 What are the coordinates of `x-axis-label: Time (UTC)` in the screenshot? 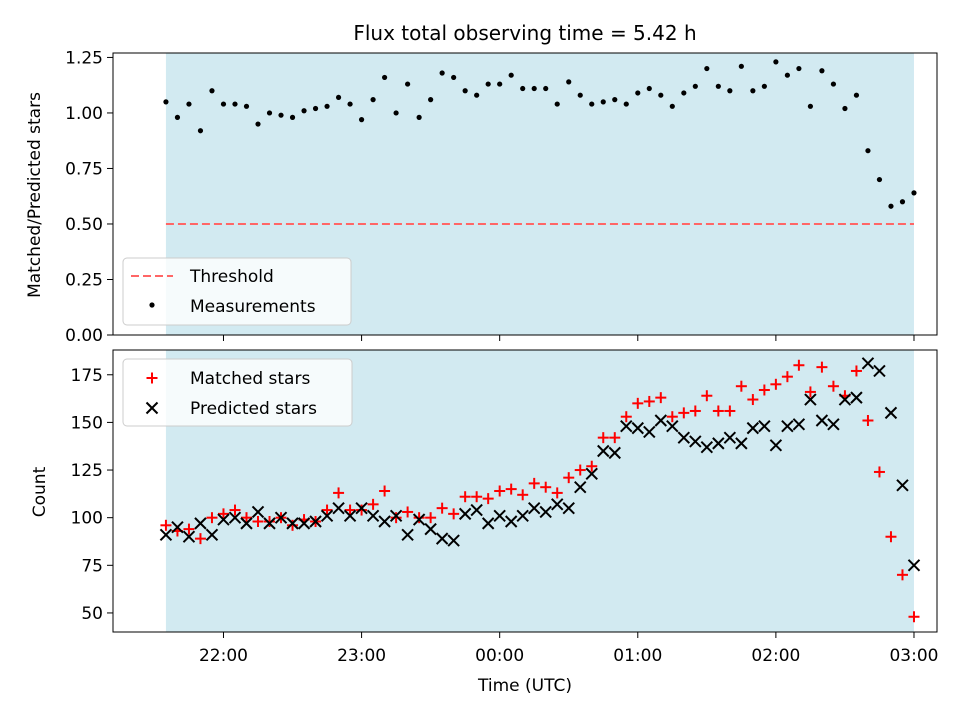 It's located at (524, 686).